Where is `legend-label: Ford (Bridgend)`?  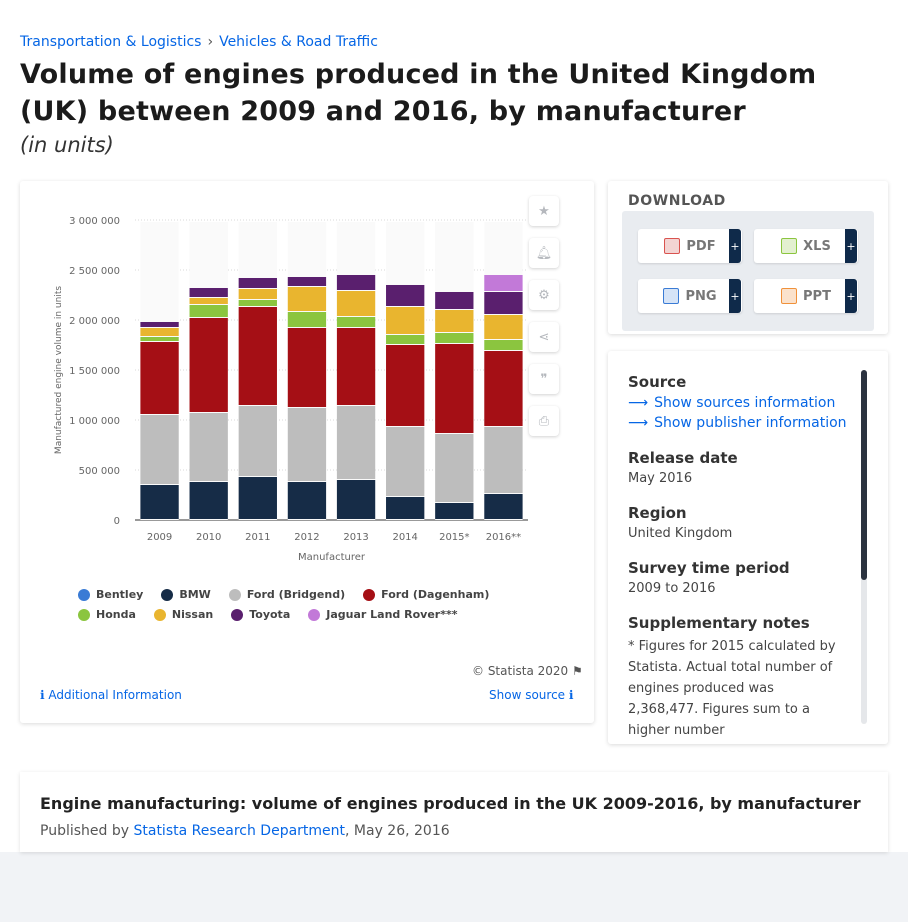 legend-label: Ford (Bridgend) is located at coordinates (296, 594).